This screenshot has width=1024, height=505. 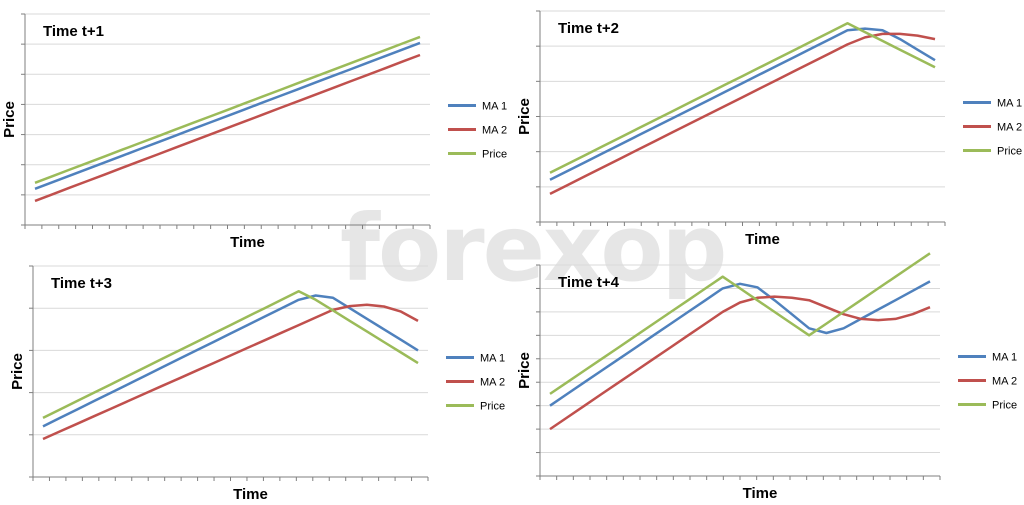 What do you see at coordinates (73, 31) in the screenshot?
I see `chart-title: Time t+1` at bounding box center [73, 31].